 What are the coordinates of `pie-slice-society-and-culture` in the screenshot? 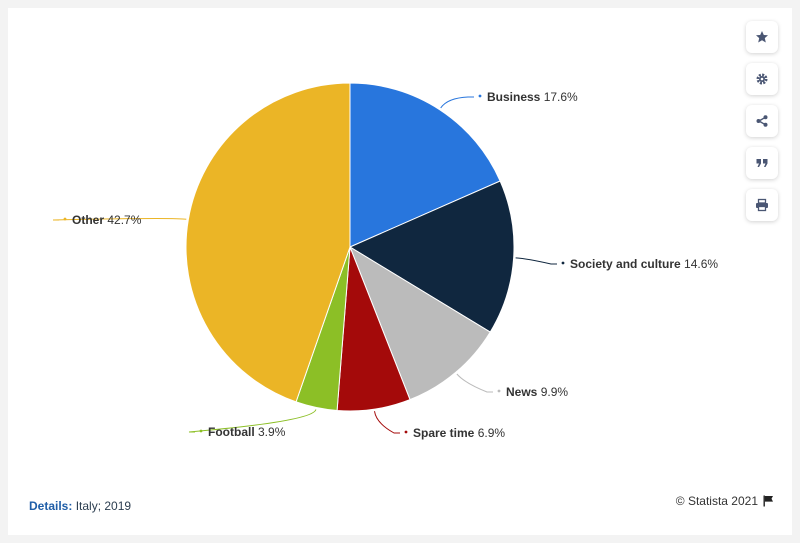 It's located at (431, 256).